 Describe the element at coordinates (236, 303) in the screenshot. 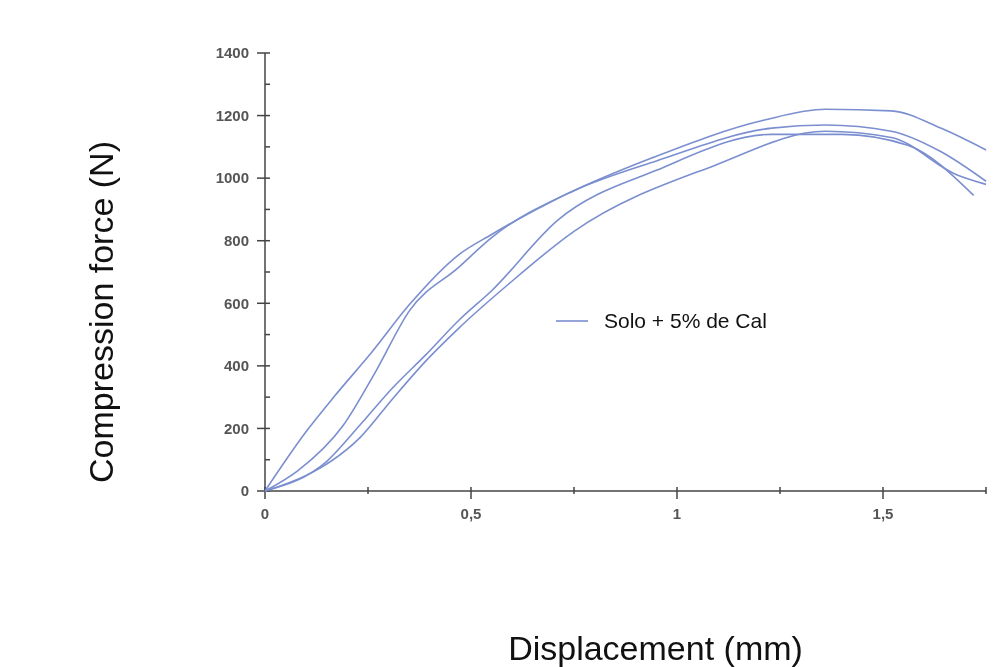

I see `y-tick-label: 600` at that location.